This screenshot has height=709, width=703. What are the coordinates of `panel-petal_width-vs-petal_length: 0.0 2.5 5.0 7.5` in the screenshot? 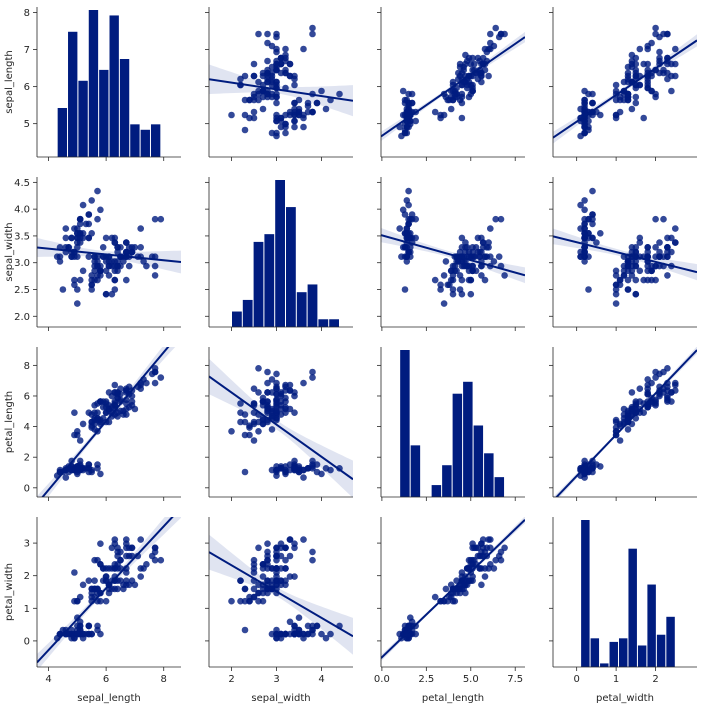 It's located at (449, 601).